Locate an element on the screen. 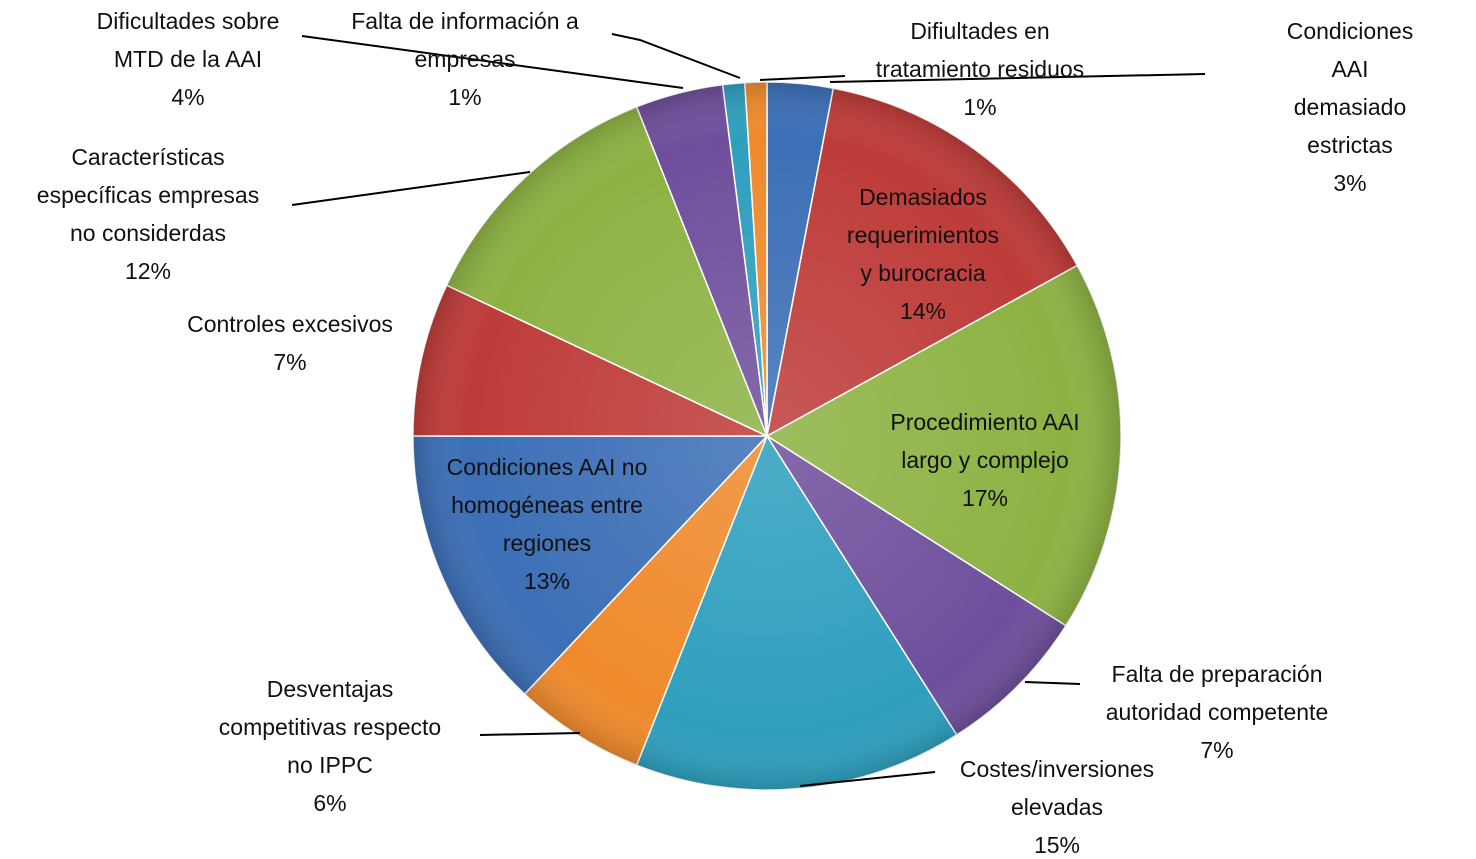  value-label: 4% is located at coordinates (188, 97).